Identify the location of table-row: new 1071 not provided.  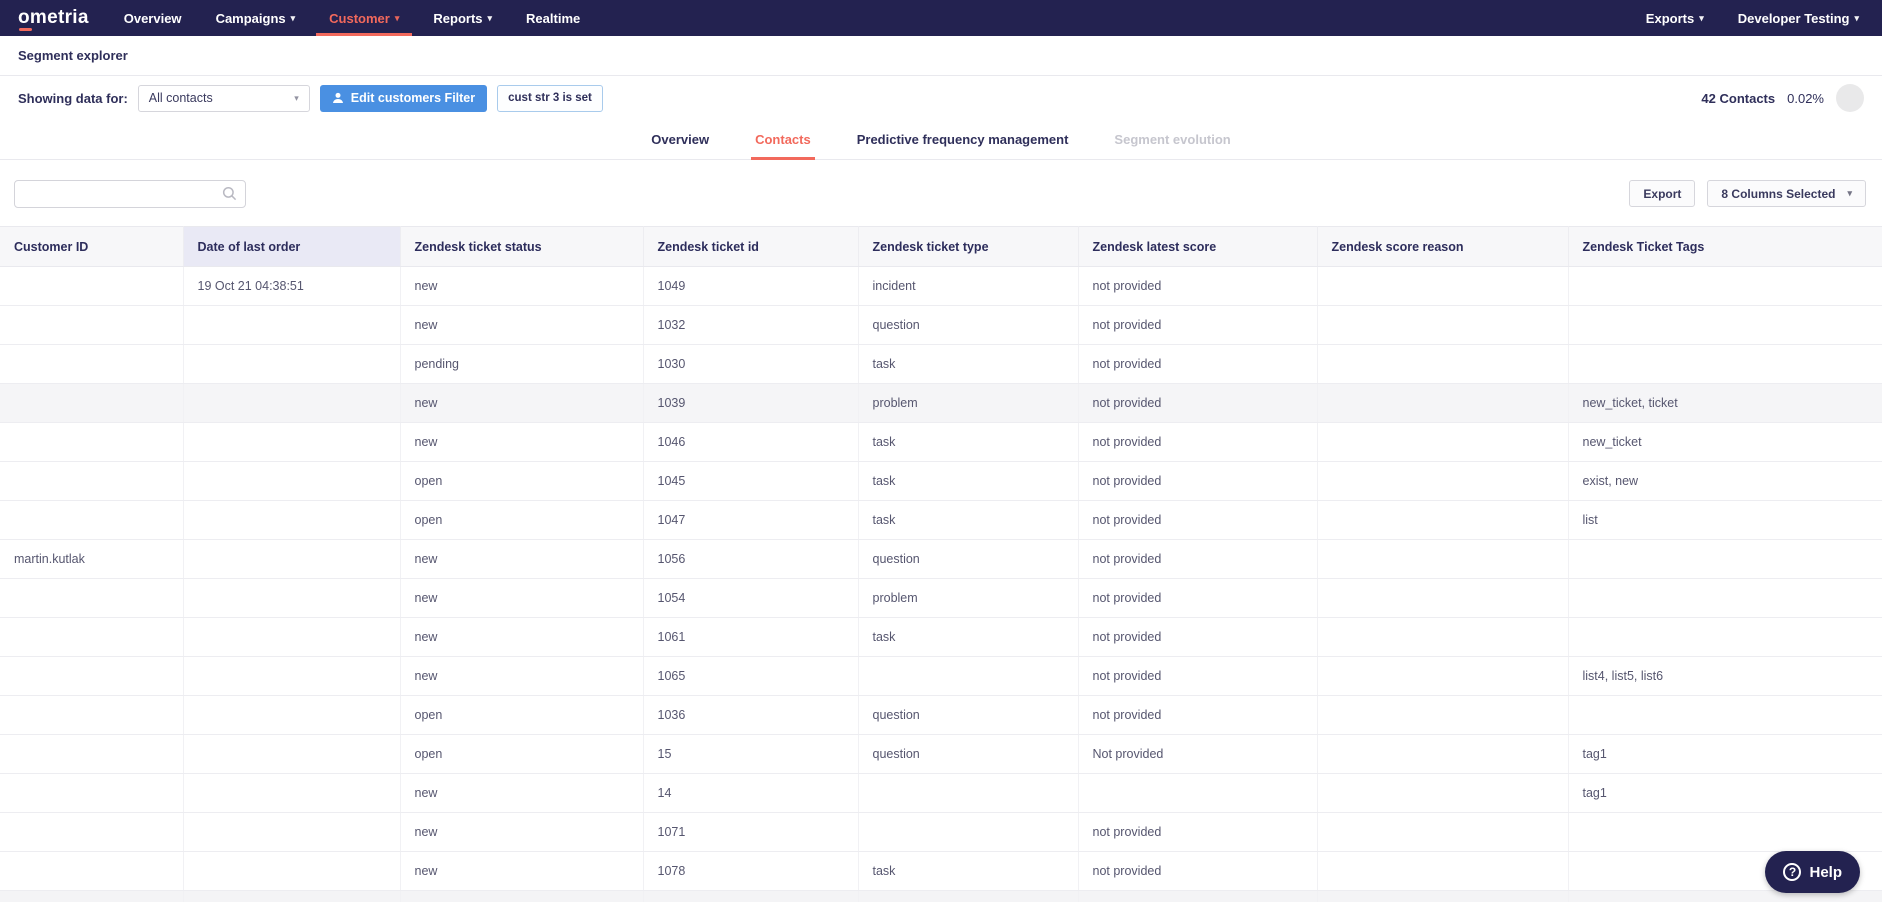
(941, 832).